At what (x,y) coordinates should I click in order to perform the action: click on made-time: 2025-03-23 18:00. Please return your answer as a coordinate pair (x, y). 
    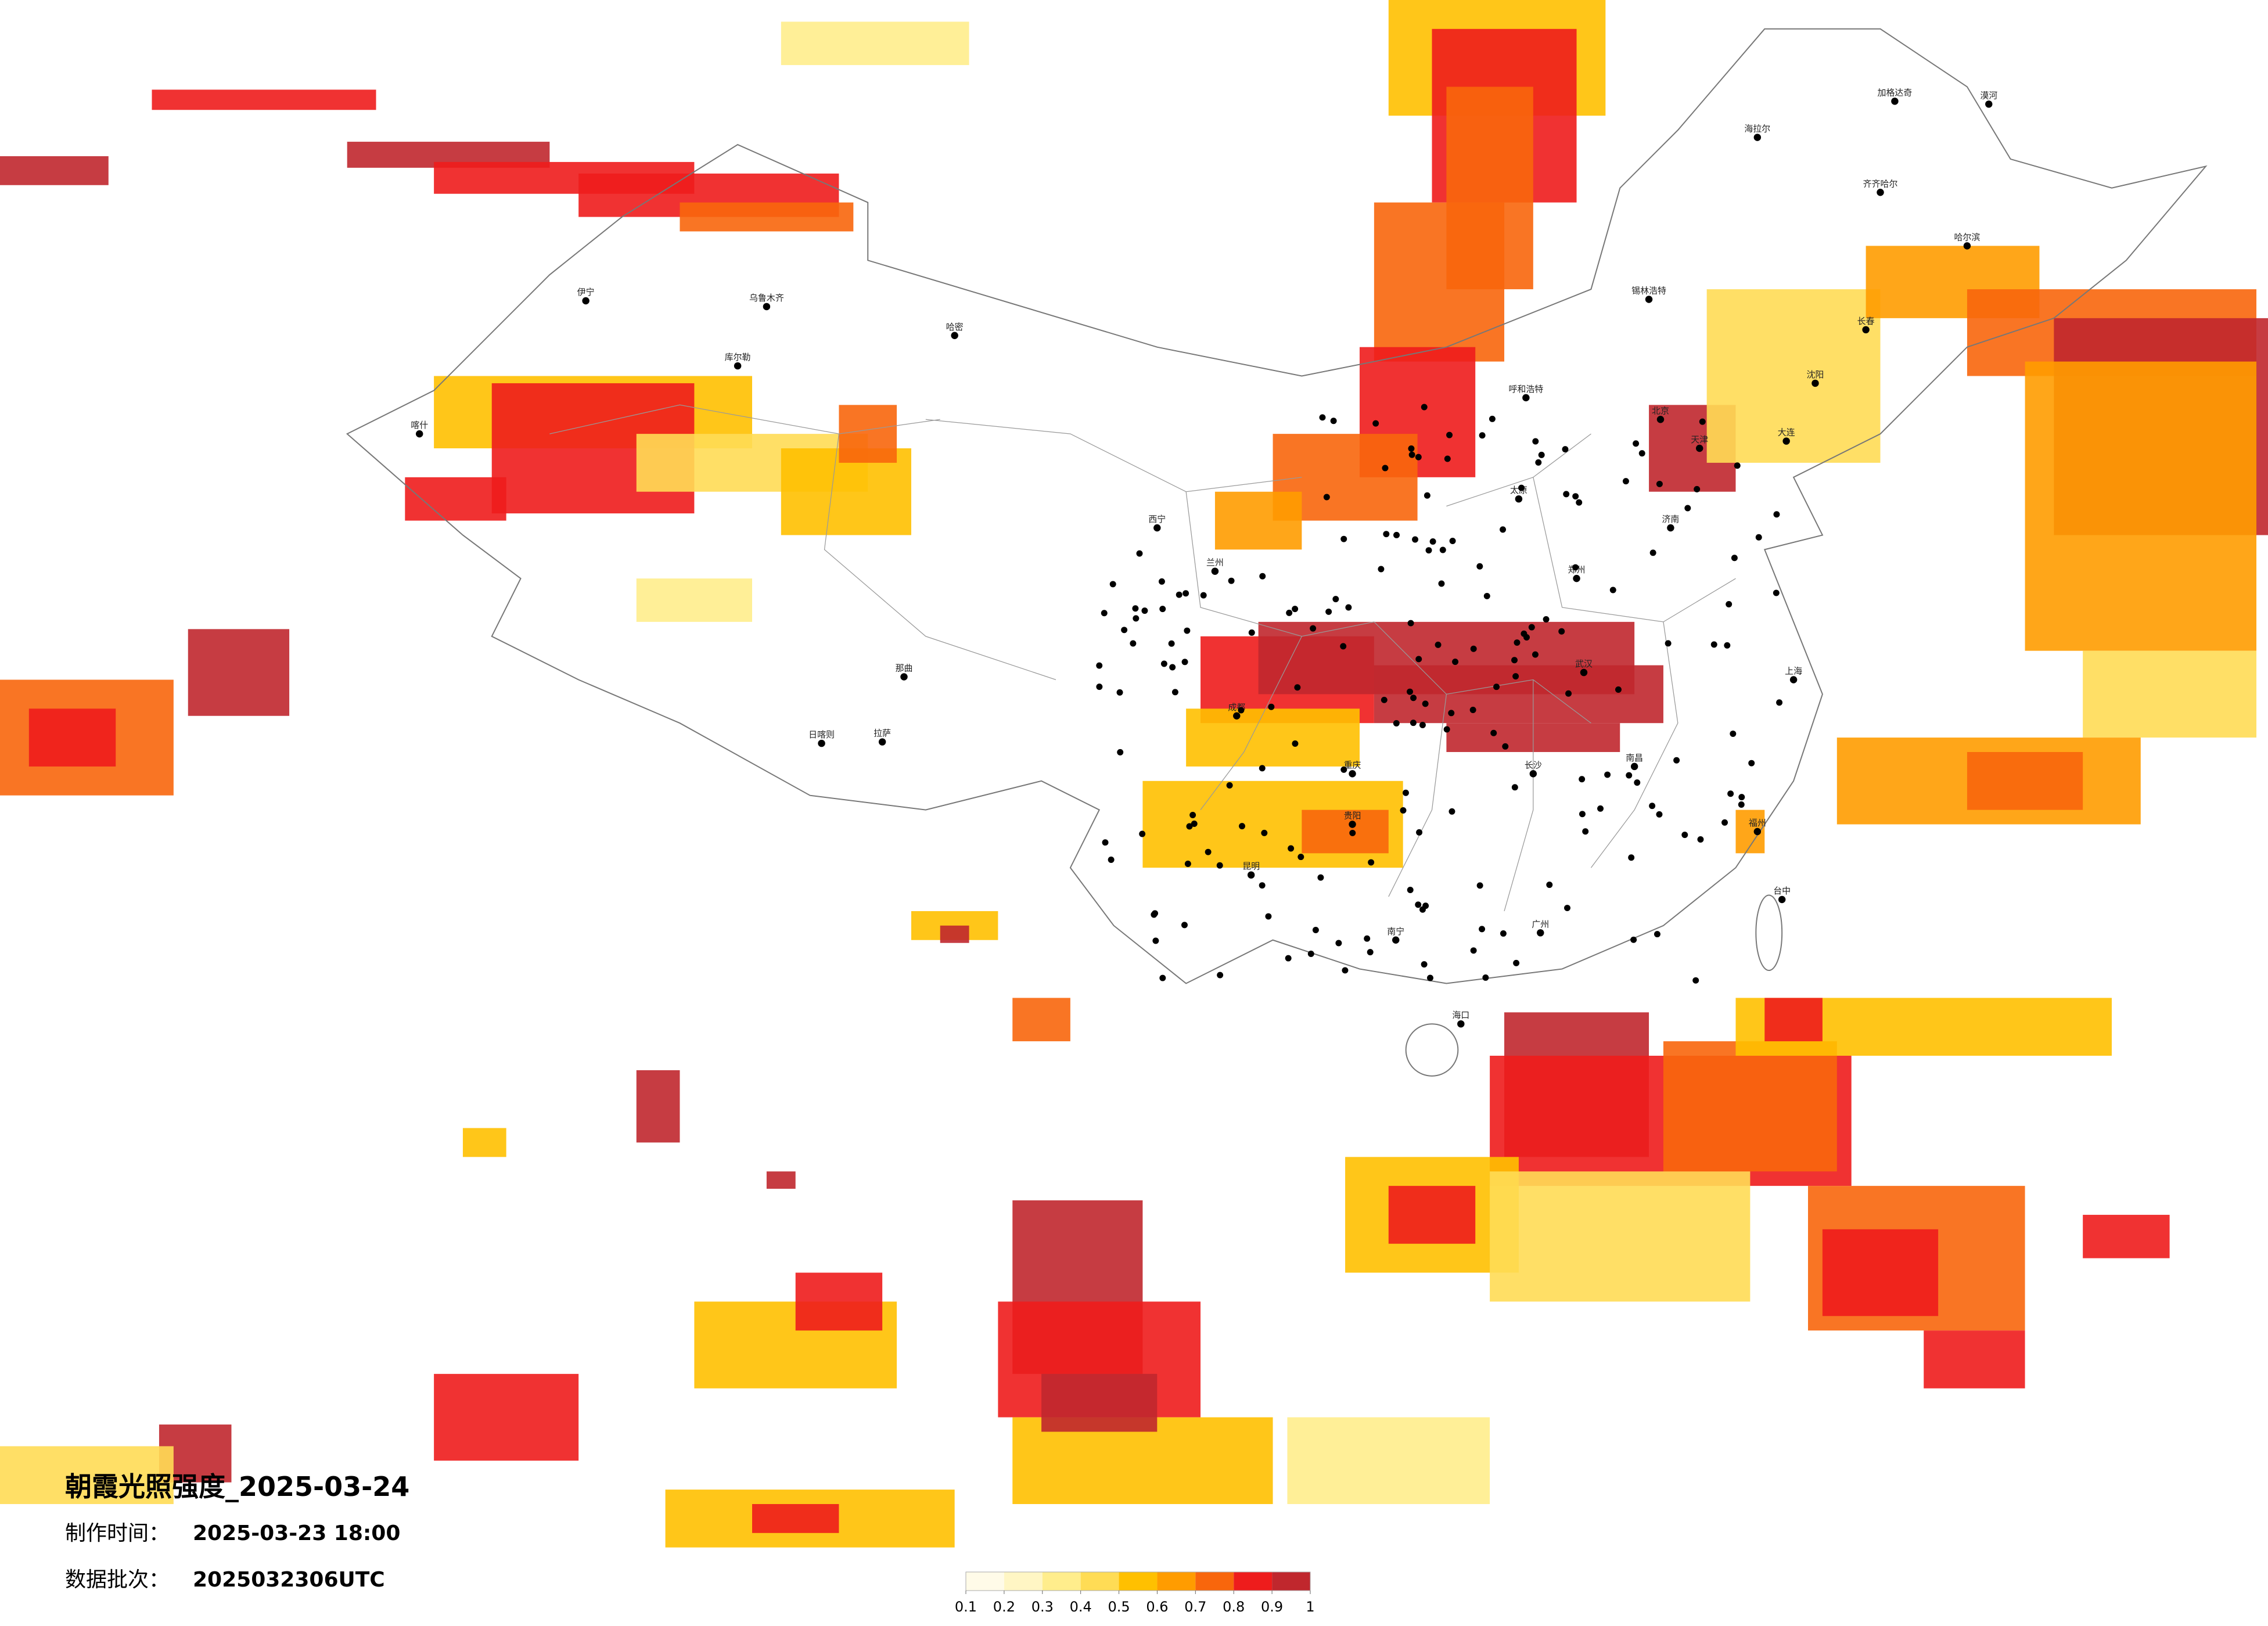
    Looking at the image, I should click on (296, 1533).